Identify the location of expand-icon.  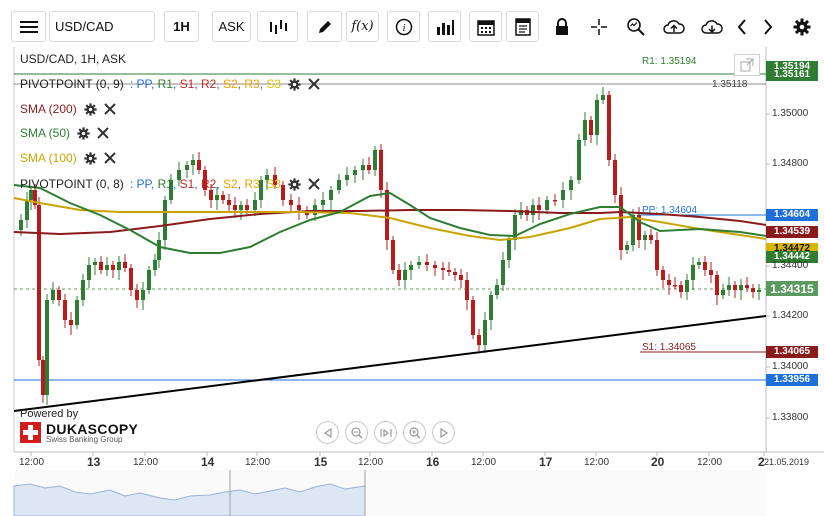
(747, 65).